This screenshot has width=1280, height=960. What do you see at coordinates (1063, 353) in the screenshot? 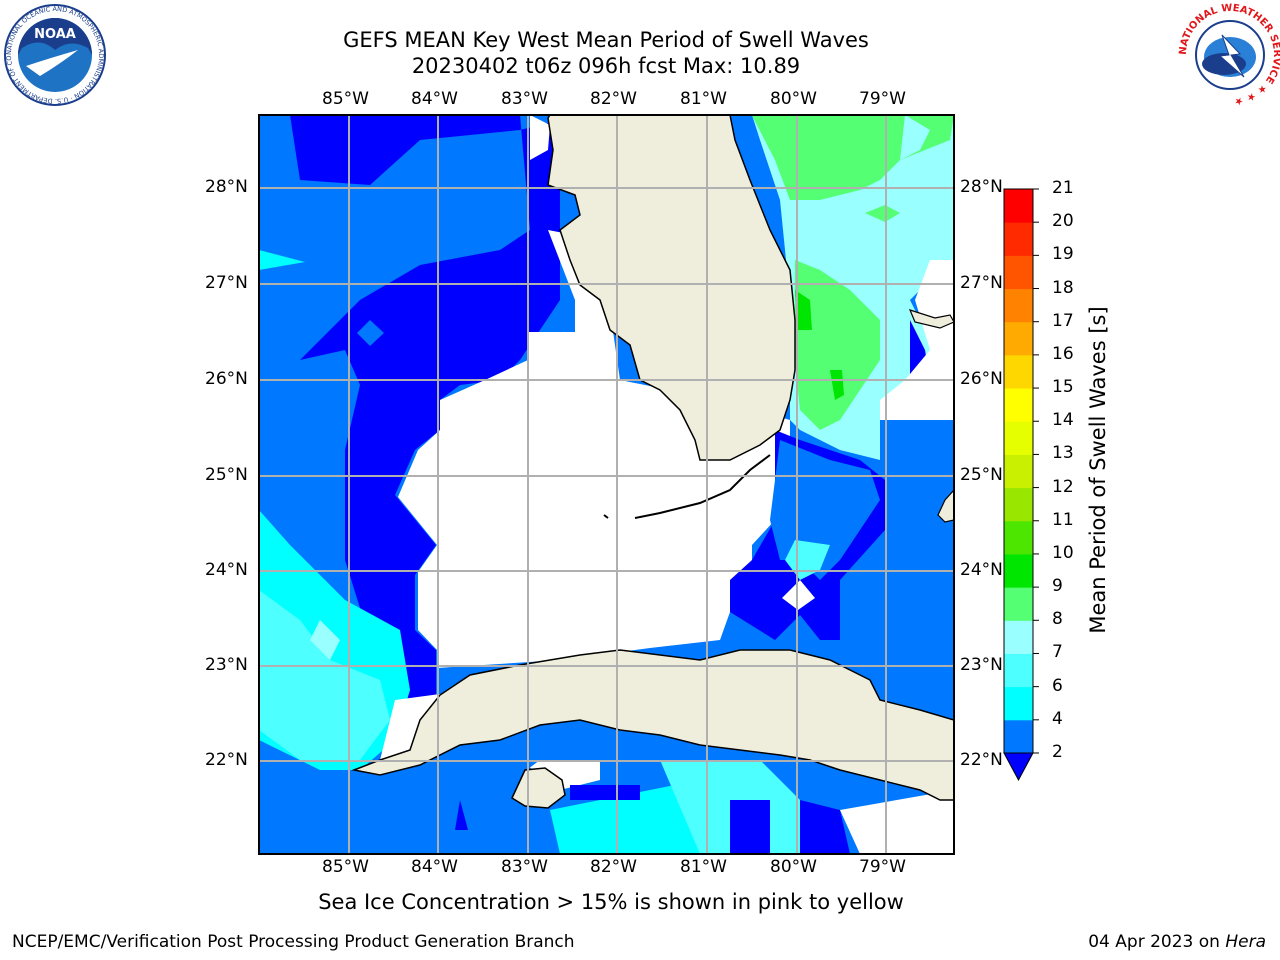
I see `colorbar-tick-label: 16` at bounding box center [1063, 353].